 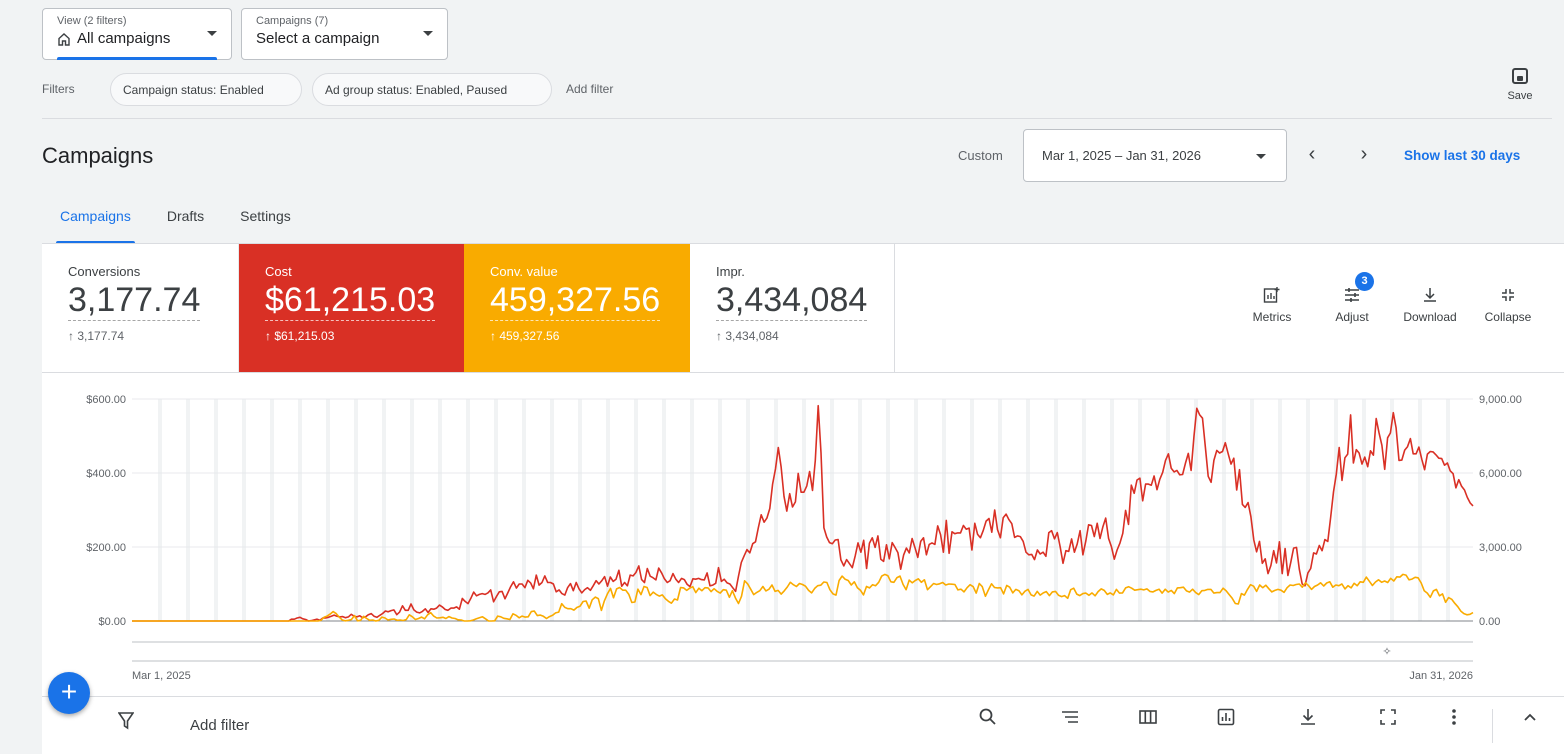 What do you see at coordinates (1462, 155) in the screenshot?
I see `show-last-30-days-link: Show last 30 days` at bounding box center [1462, 155].